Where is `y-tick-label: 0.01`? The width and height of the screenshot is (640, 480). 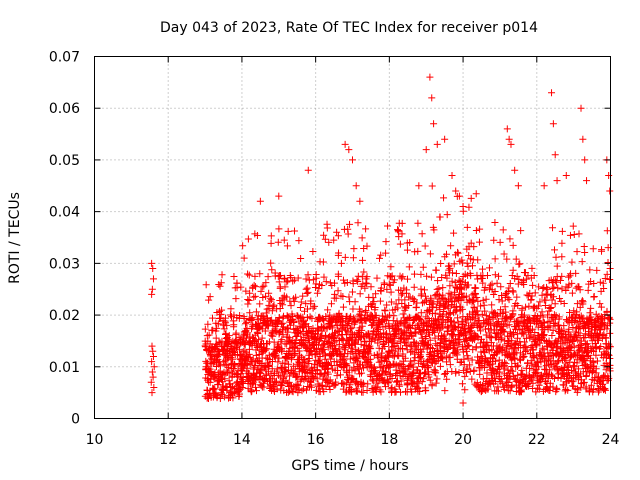 y-tick-label: 0.01 is located at coordinates (64, 368).